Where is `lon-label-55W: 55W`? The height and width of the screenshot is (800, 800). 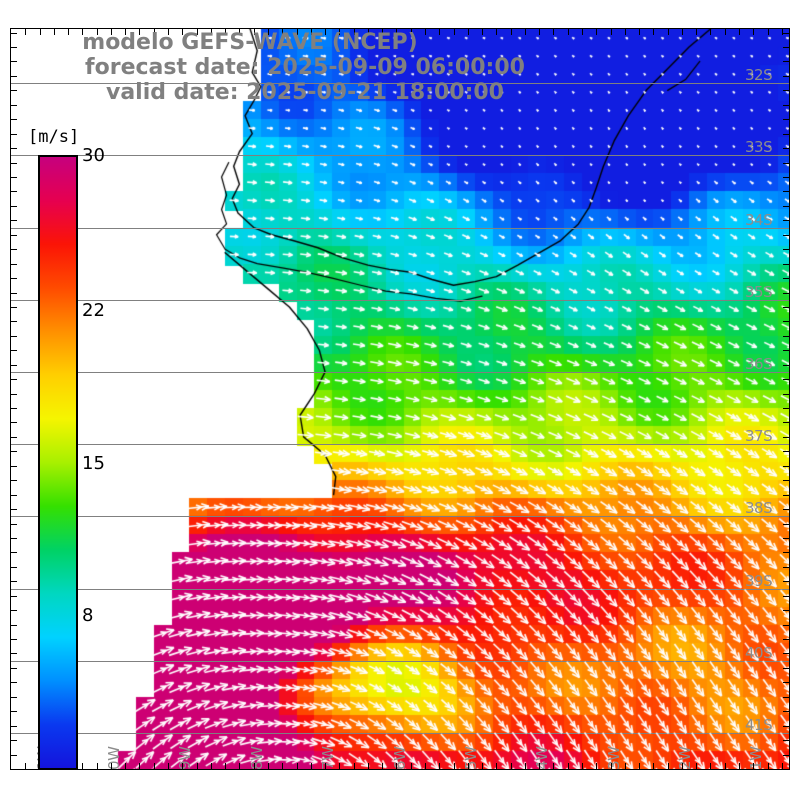
lon-label-55W: 55W is located at coordinates (471, 757).